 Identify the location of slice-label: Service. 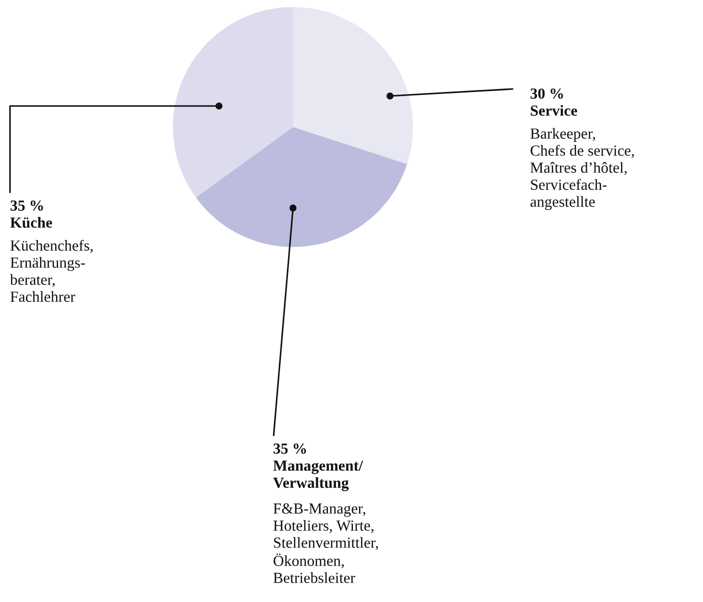
(554, 110).